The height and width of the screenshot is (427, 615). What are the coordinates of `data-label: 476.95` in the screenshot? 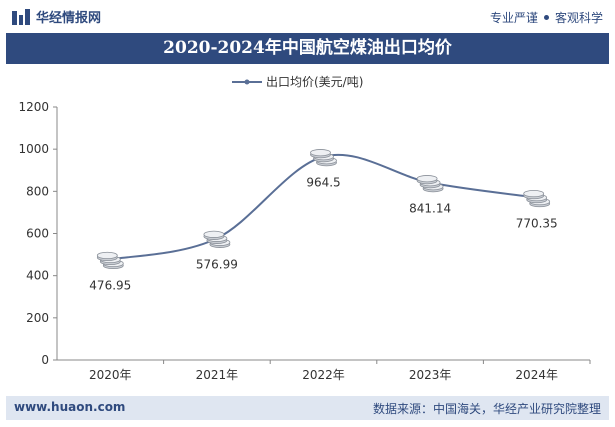 It's located at (110, 285).